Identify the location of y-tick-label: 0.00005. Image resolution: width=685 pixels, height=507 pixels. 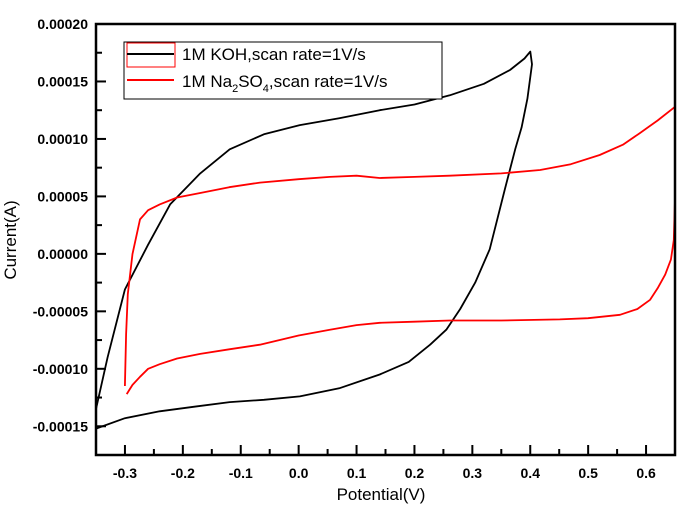
(62, 196).